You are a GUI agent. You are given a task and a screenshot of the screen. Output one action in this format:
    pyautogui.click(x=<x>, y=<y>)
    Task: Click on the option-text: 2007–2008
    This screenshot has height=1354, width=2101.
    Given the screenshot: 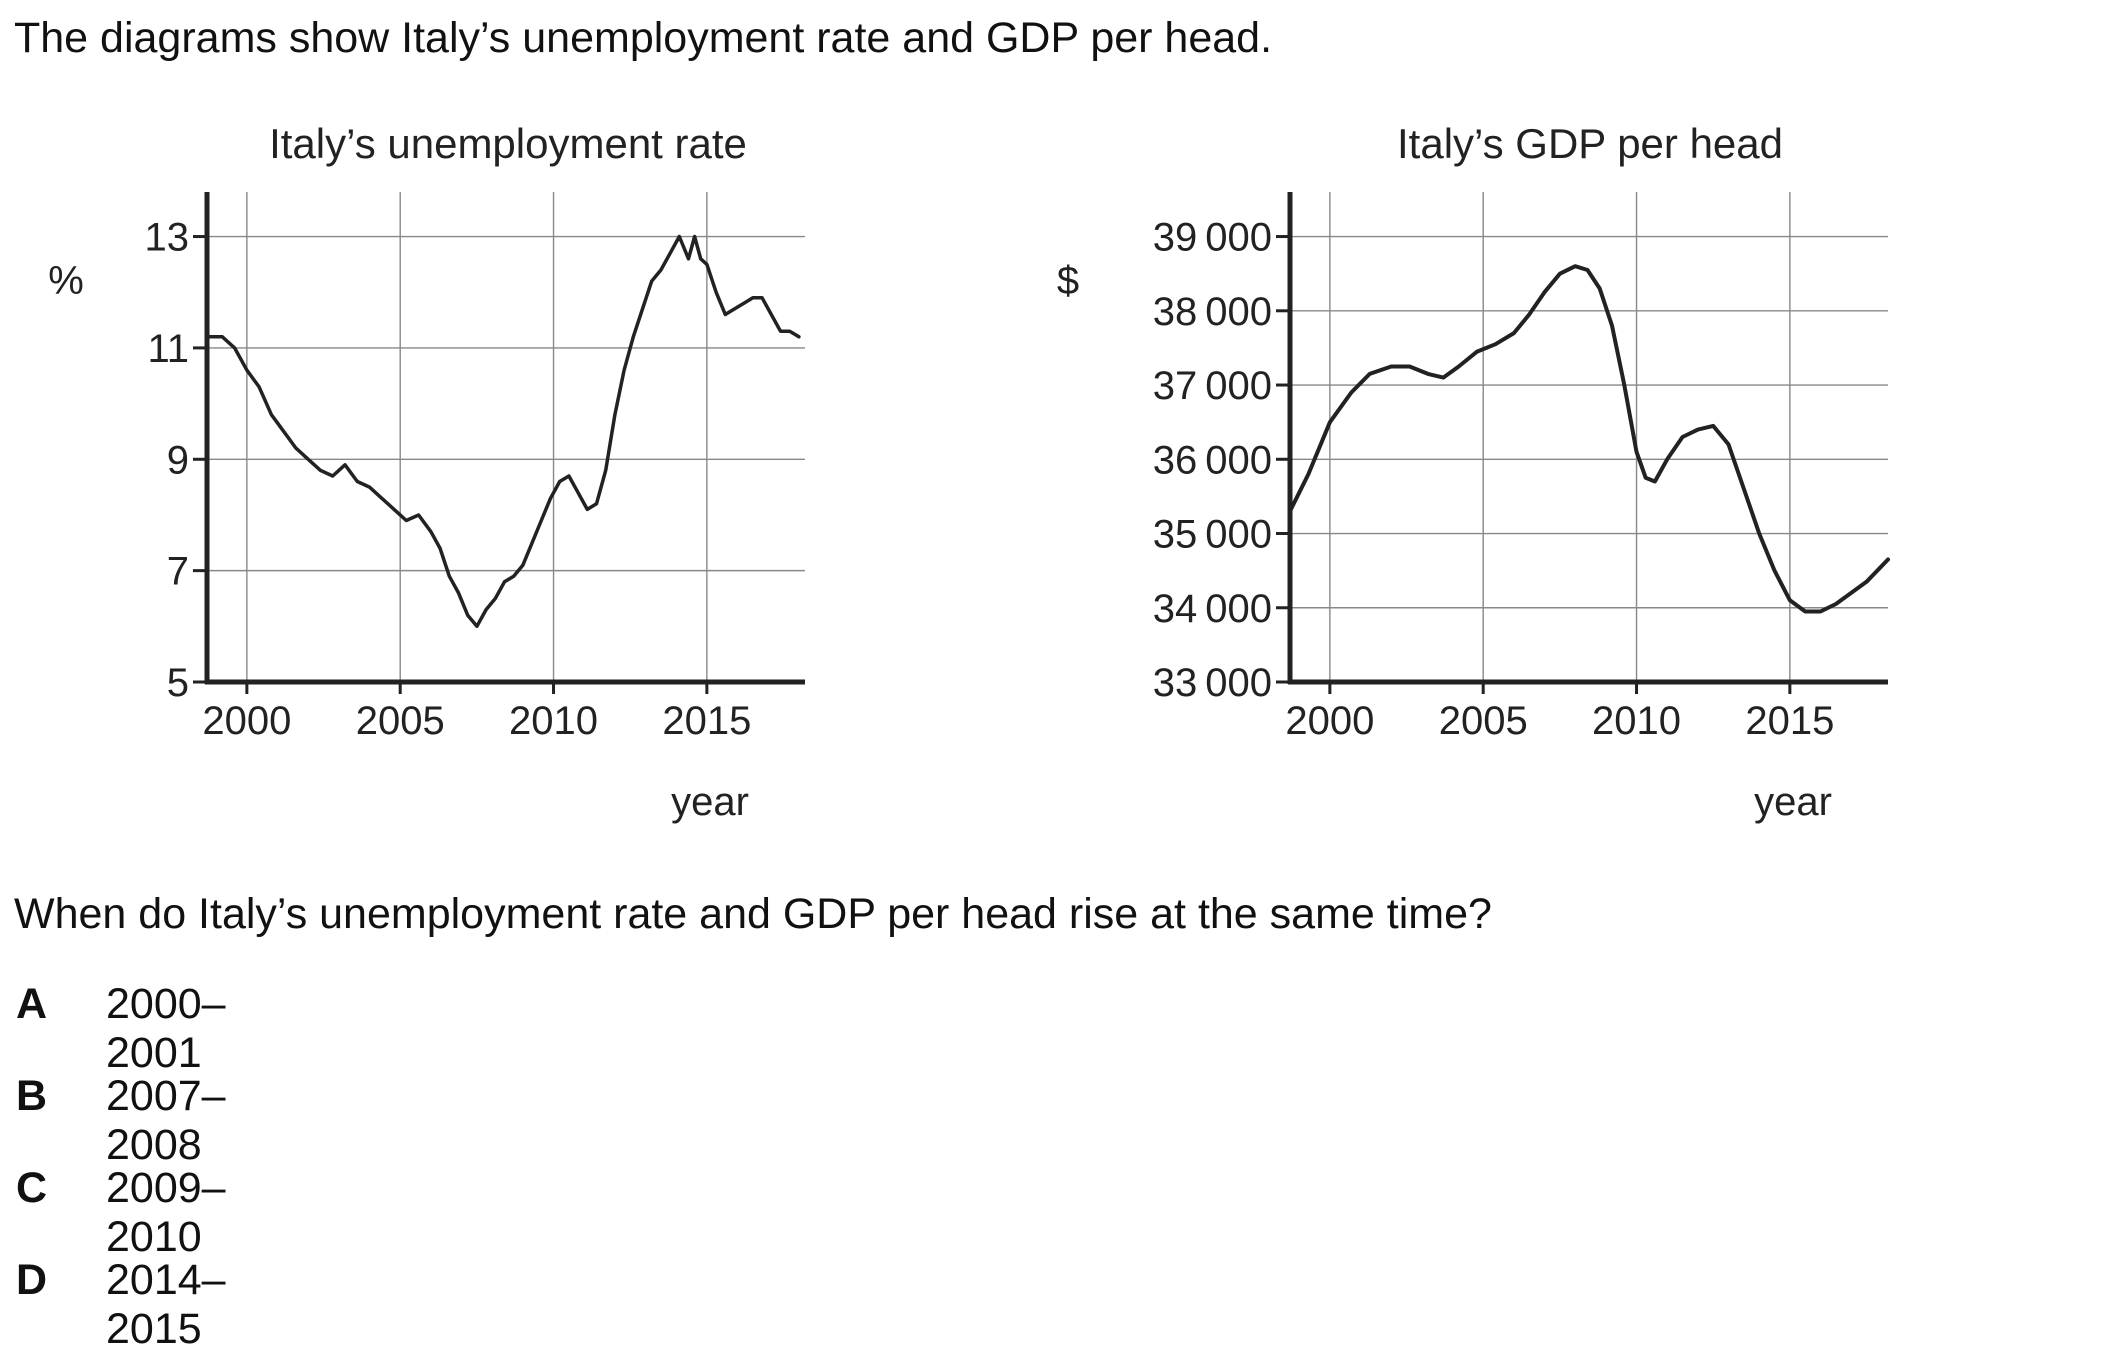 What is the action you would take?
    pyautogui.click(x=166, y=1120)
    